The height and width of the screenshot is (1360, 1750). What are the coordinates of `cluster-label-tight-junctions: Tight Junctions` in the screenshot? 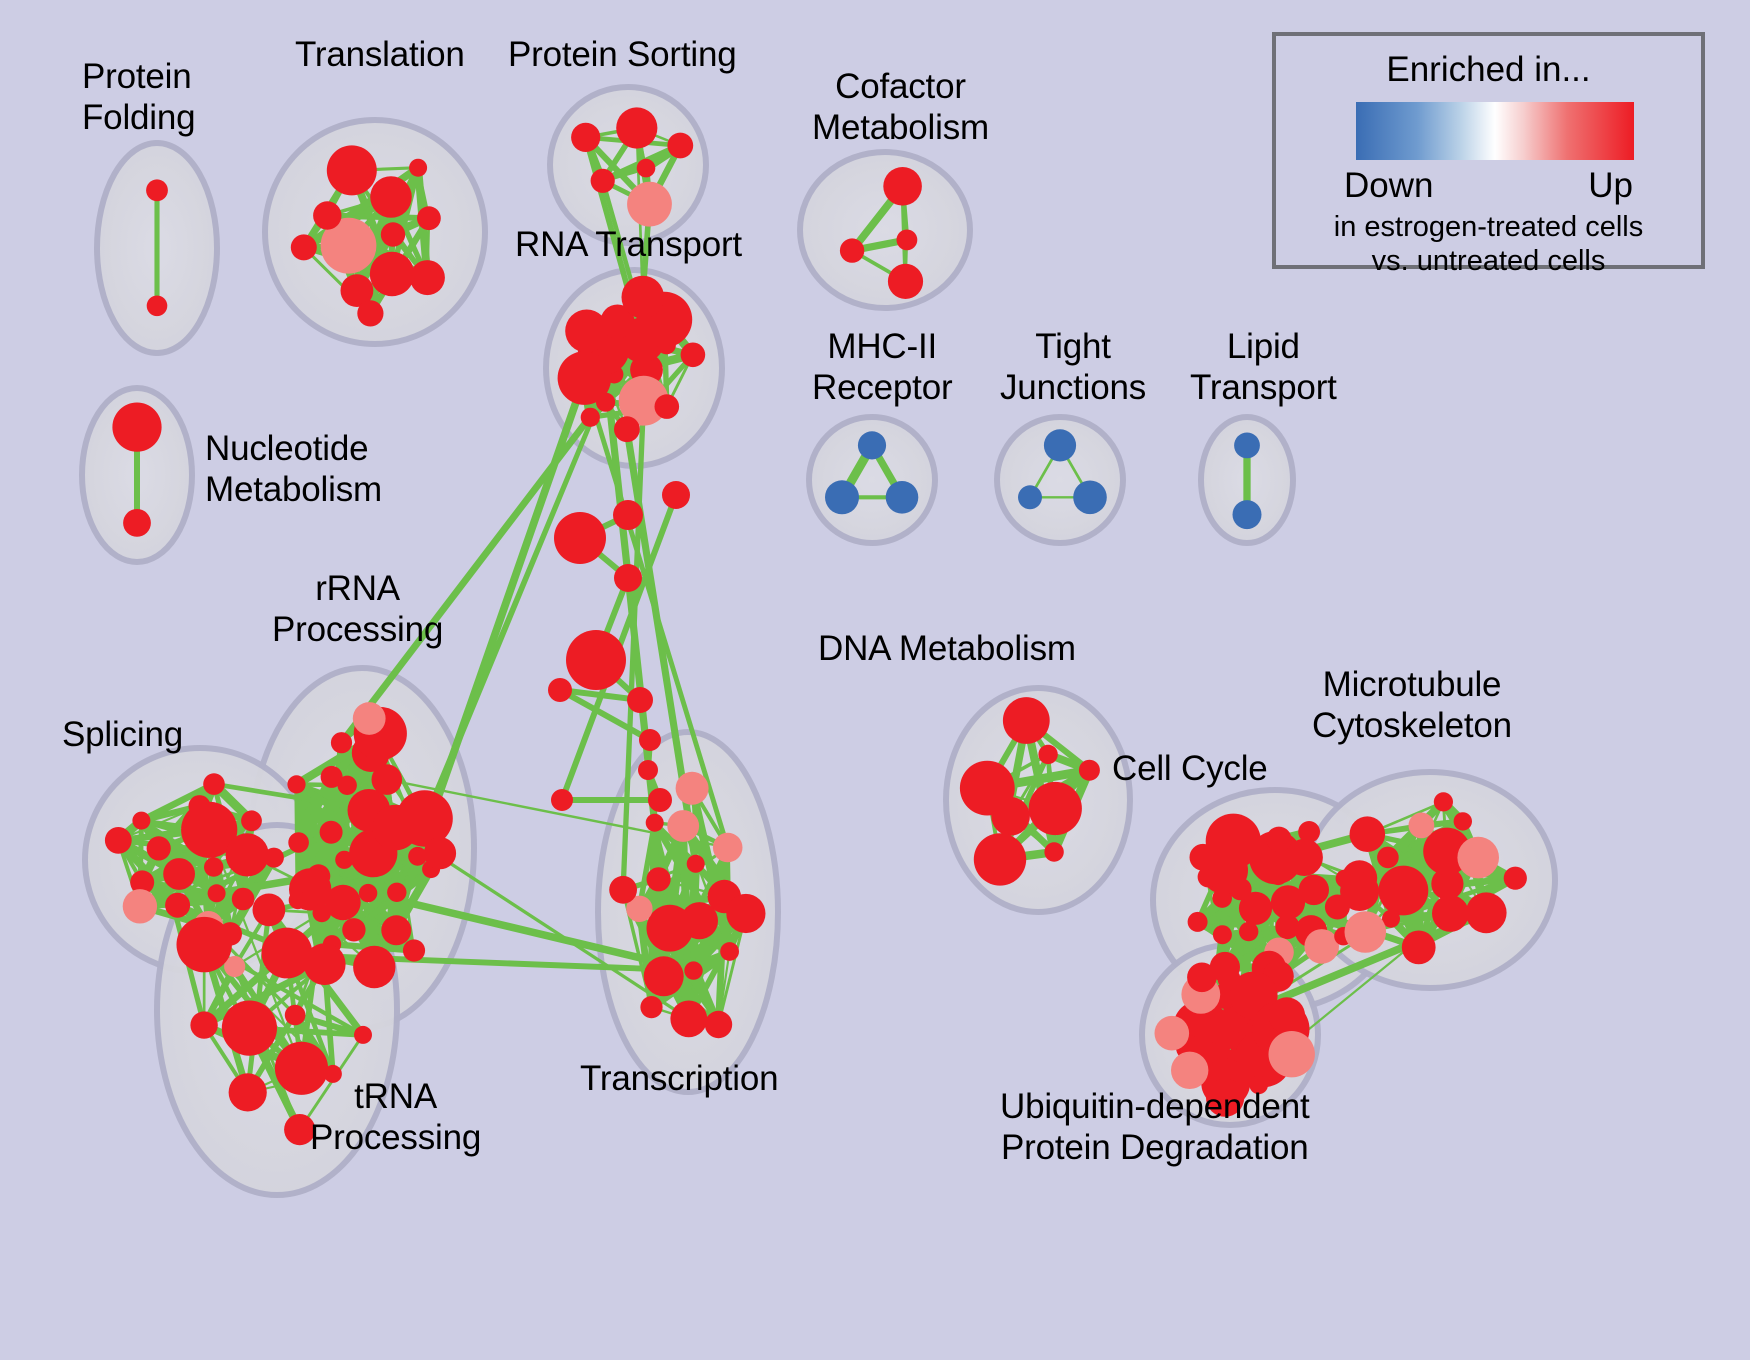 It's located at (1073, 367).